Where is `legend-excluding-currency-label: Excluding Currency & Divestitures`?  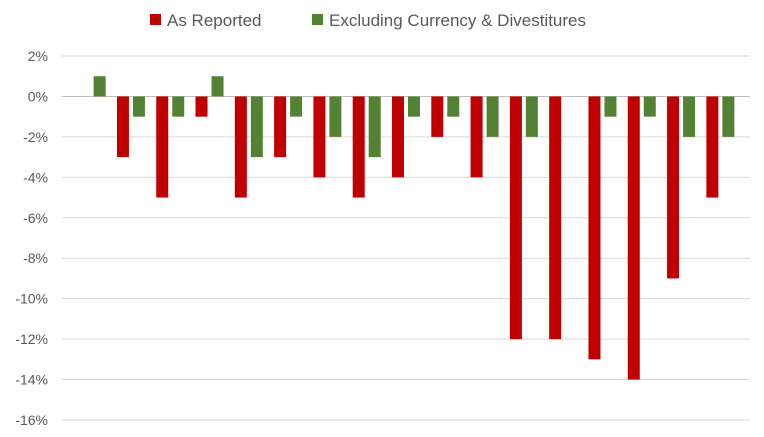
legend-excluding-currency-label: Excluding Currency & Divestitures is located at coordinates (457, 20).